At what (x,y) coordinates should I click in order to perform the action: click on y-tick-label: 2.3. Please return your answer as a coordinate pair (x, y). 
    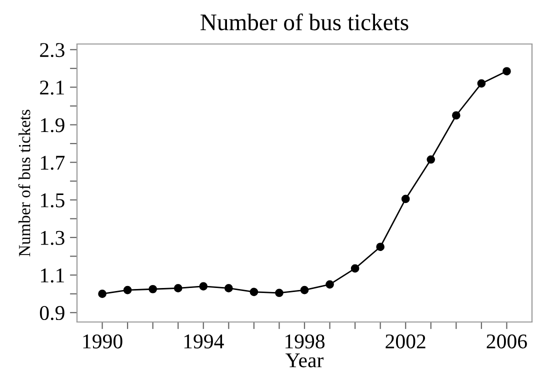
    Looking at the image, I should click on (52, 50).